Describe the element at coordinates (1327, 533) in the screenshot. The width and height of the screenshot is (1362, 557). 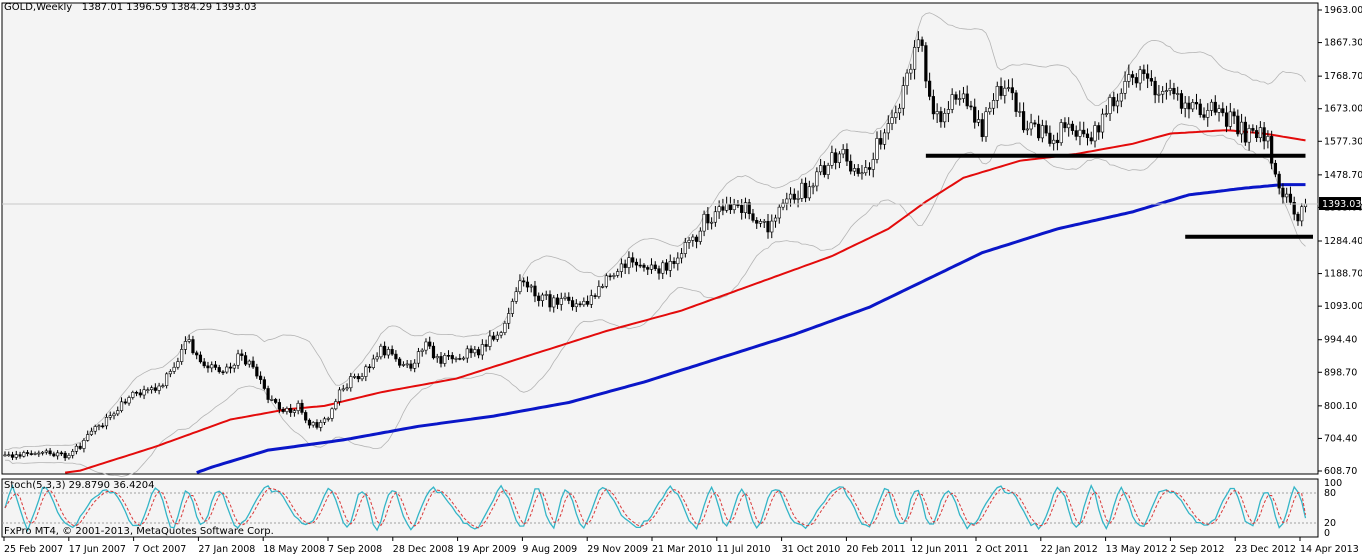
I see `stoch-range-label: 0` at that location.